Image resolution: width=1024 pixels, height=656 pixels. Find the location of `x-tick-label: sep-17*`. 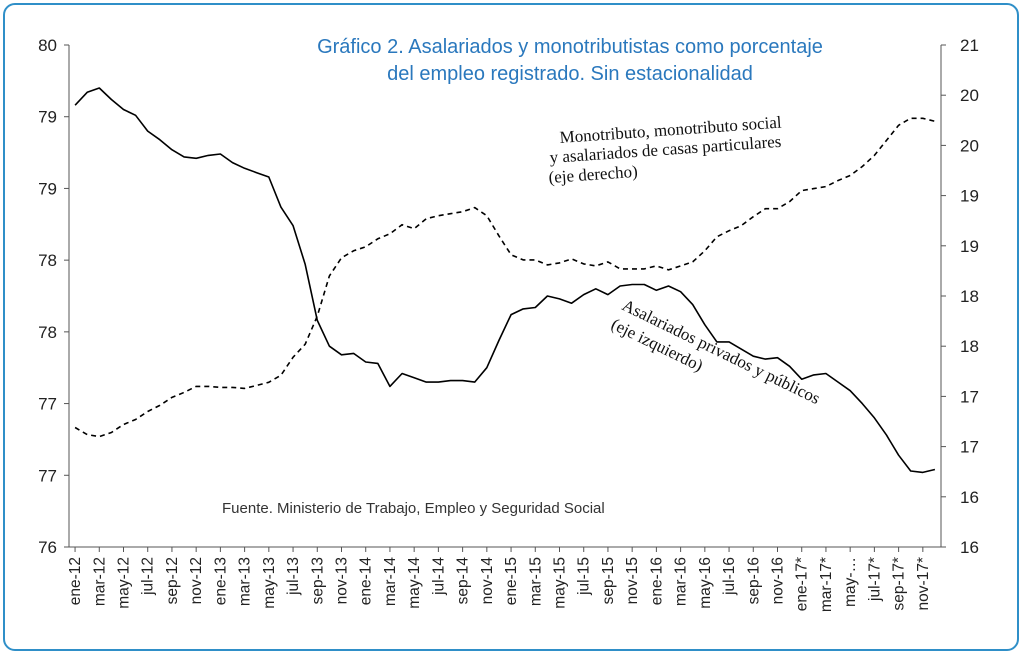

x-tick-label: sep-17* is located at coordinates (899, 583).